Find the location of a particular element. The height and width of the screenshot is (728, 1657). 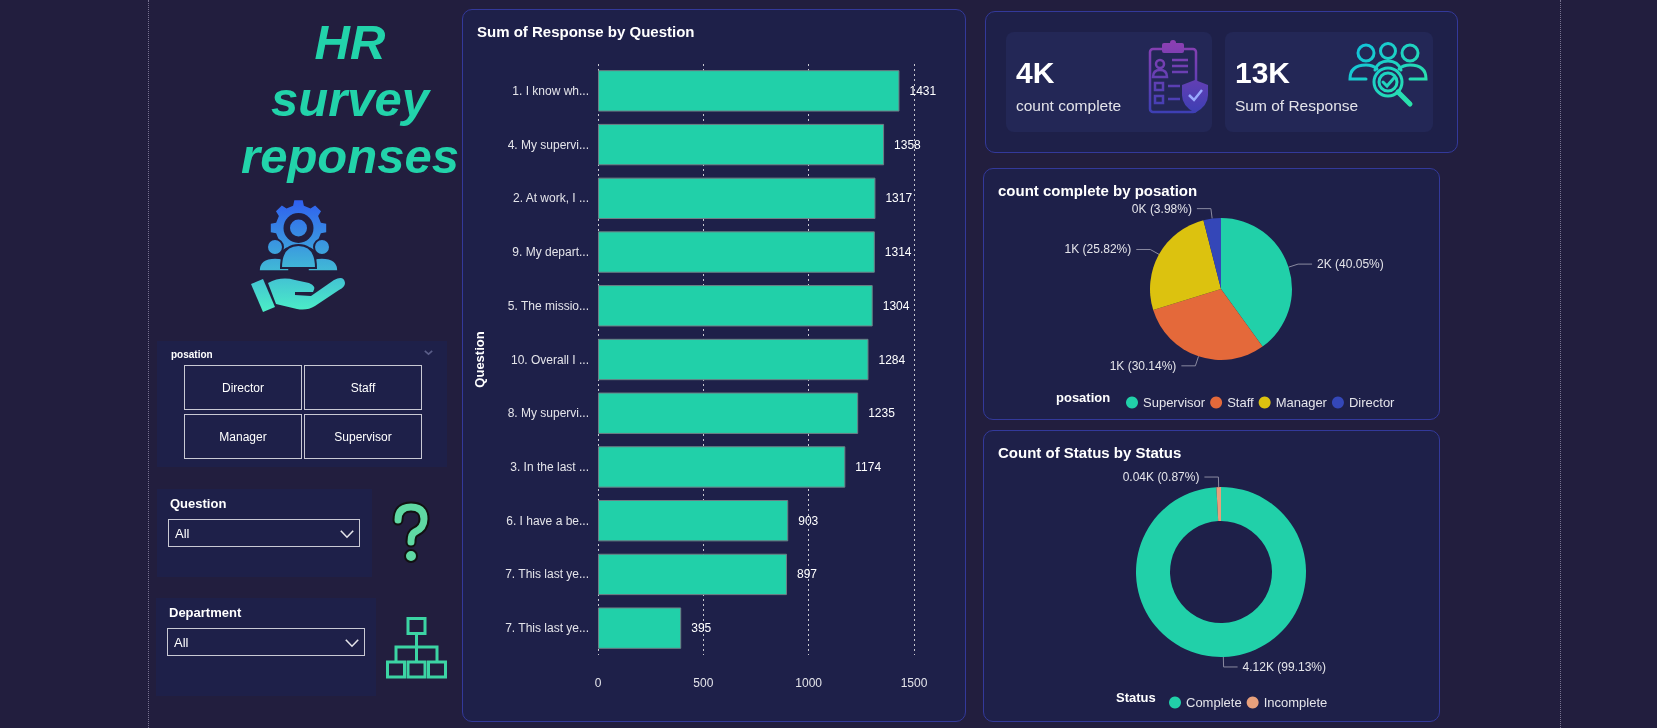

data-label: 4.12K (99.13%) is located at coordinates (1284, 666).